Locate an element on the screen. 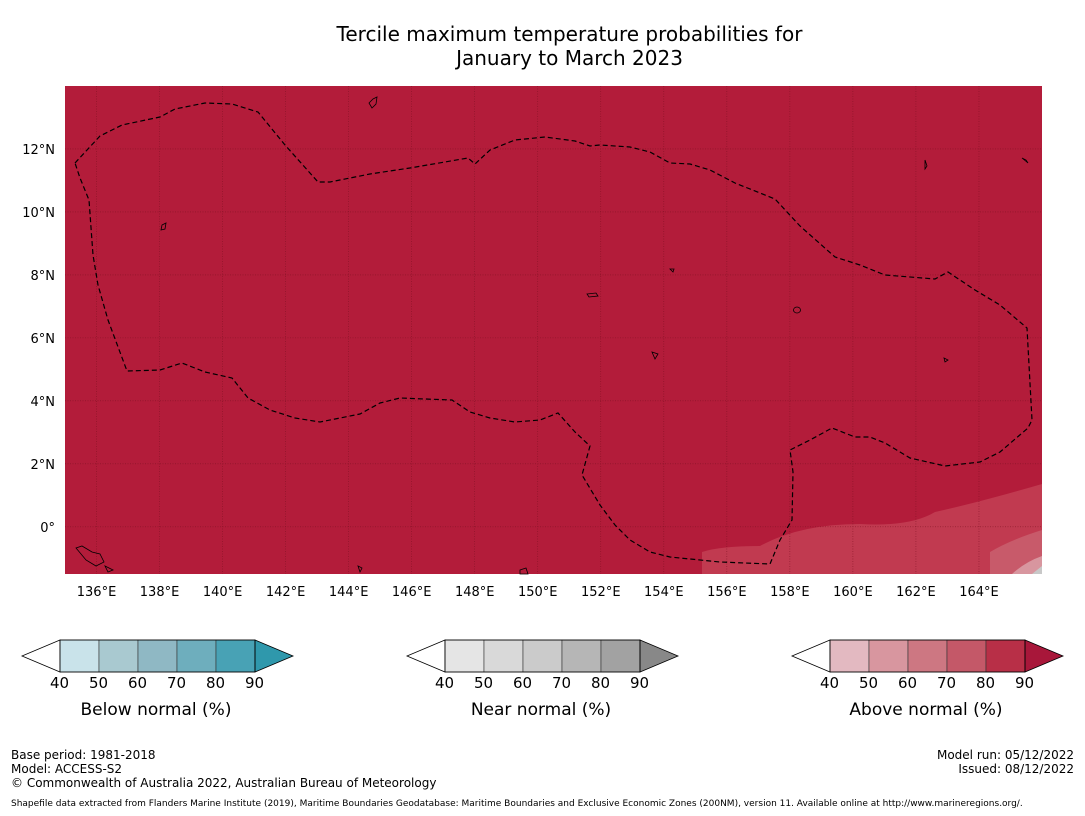 This screenshot has height=816, width=1085. lon-tick-label: 136°E is located at coordinates (97, 592).